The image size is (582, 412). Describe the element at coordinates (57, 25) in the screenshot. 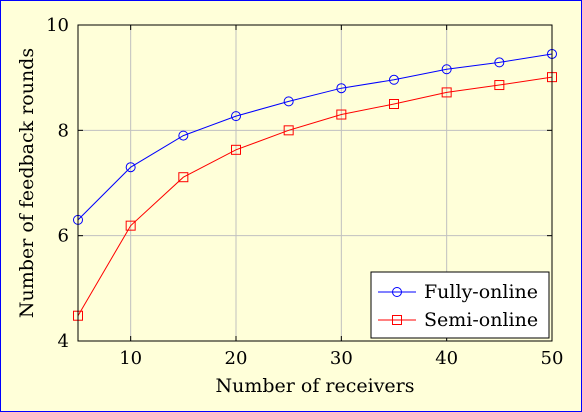

I see `y-tick-label: 10` at that location.